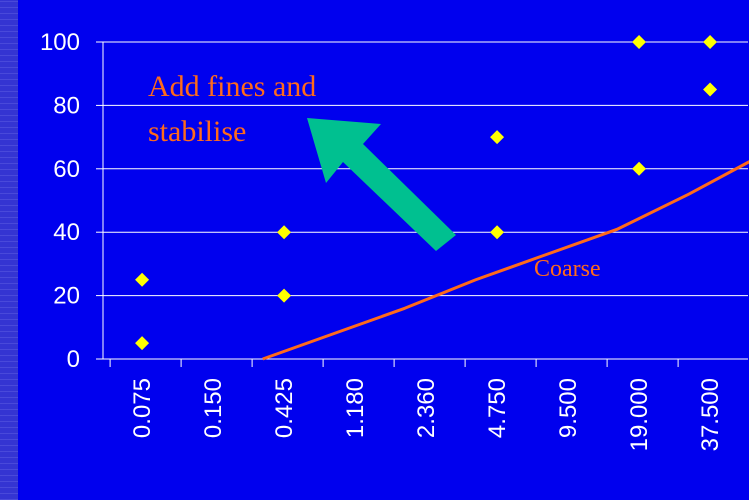  What do you see at coordinates (66, 232) in the screenshot?
I see `y-tick-label: 40` at bounding box center [66, 232].